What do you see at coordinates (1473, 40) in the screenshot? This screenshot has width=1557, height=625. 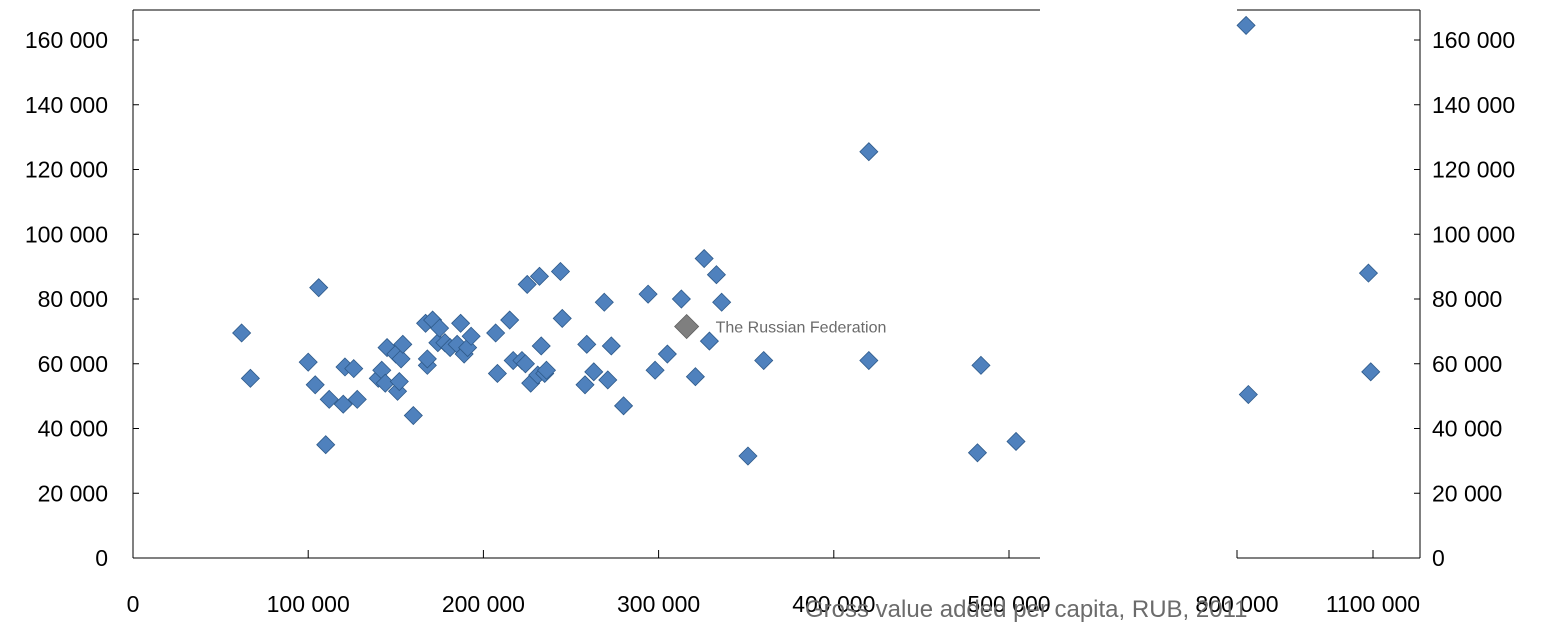 I see `y-tick-label-right: 160 000` at bounding box center [1473, 40].